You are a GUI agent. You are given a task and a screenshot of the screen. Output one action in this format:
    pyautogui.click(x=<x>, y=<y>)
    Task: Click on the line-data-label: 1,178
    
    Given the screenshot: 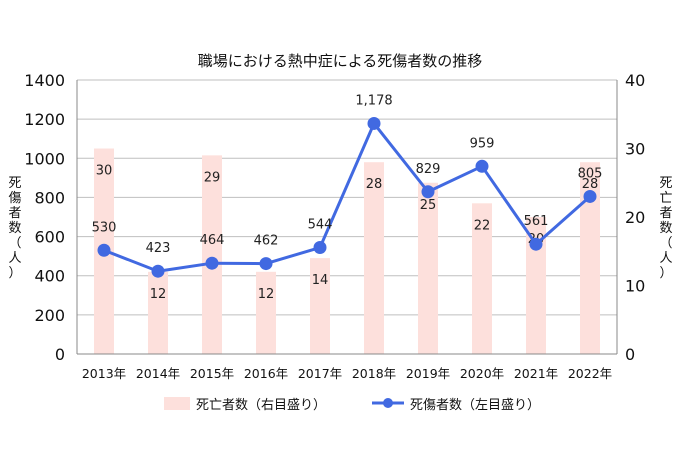 What is the action you would take?
    pyautogui.click(x=373, y=100)
    